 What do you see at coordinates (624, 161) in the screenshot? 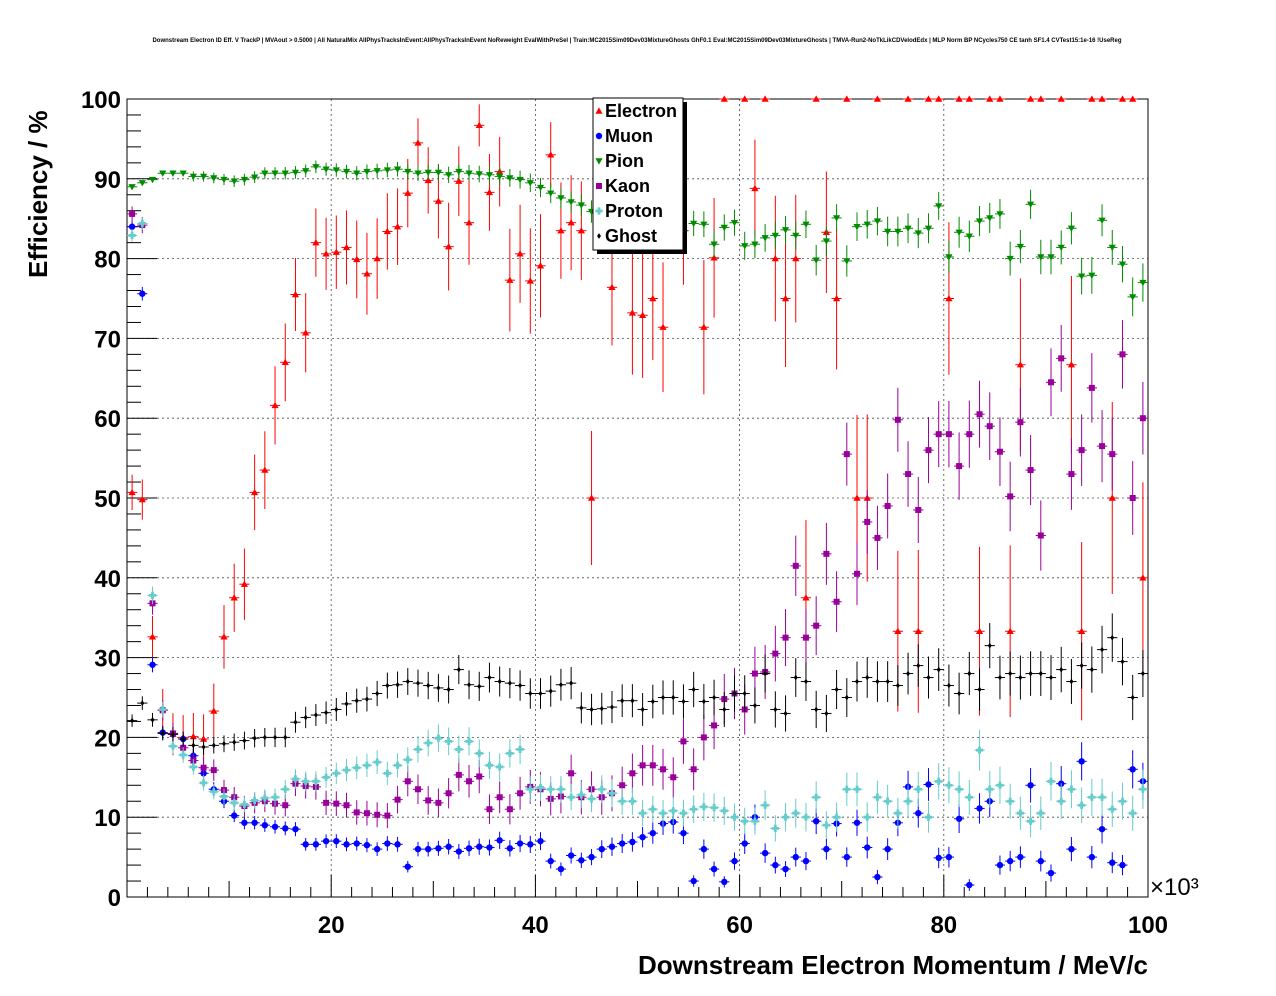
I see `legend-label-pion: Pion` at bounding box center [624, 161].